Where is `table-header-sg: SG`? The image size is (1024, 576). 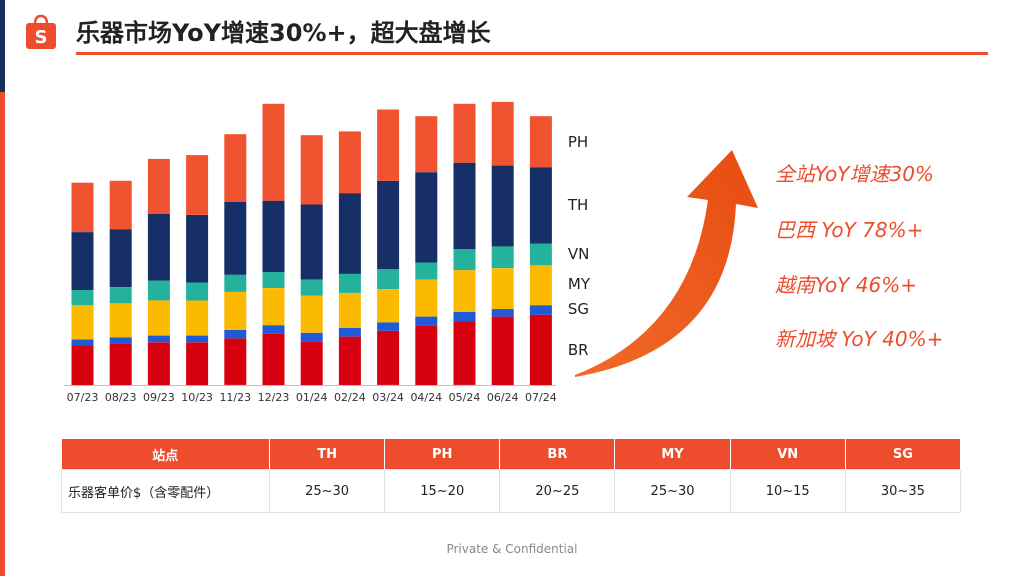 table-header-sg: SG is located at coordinates (903, 454).